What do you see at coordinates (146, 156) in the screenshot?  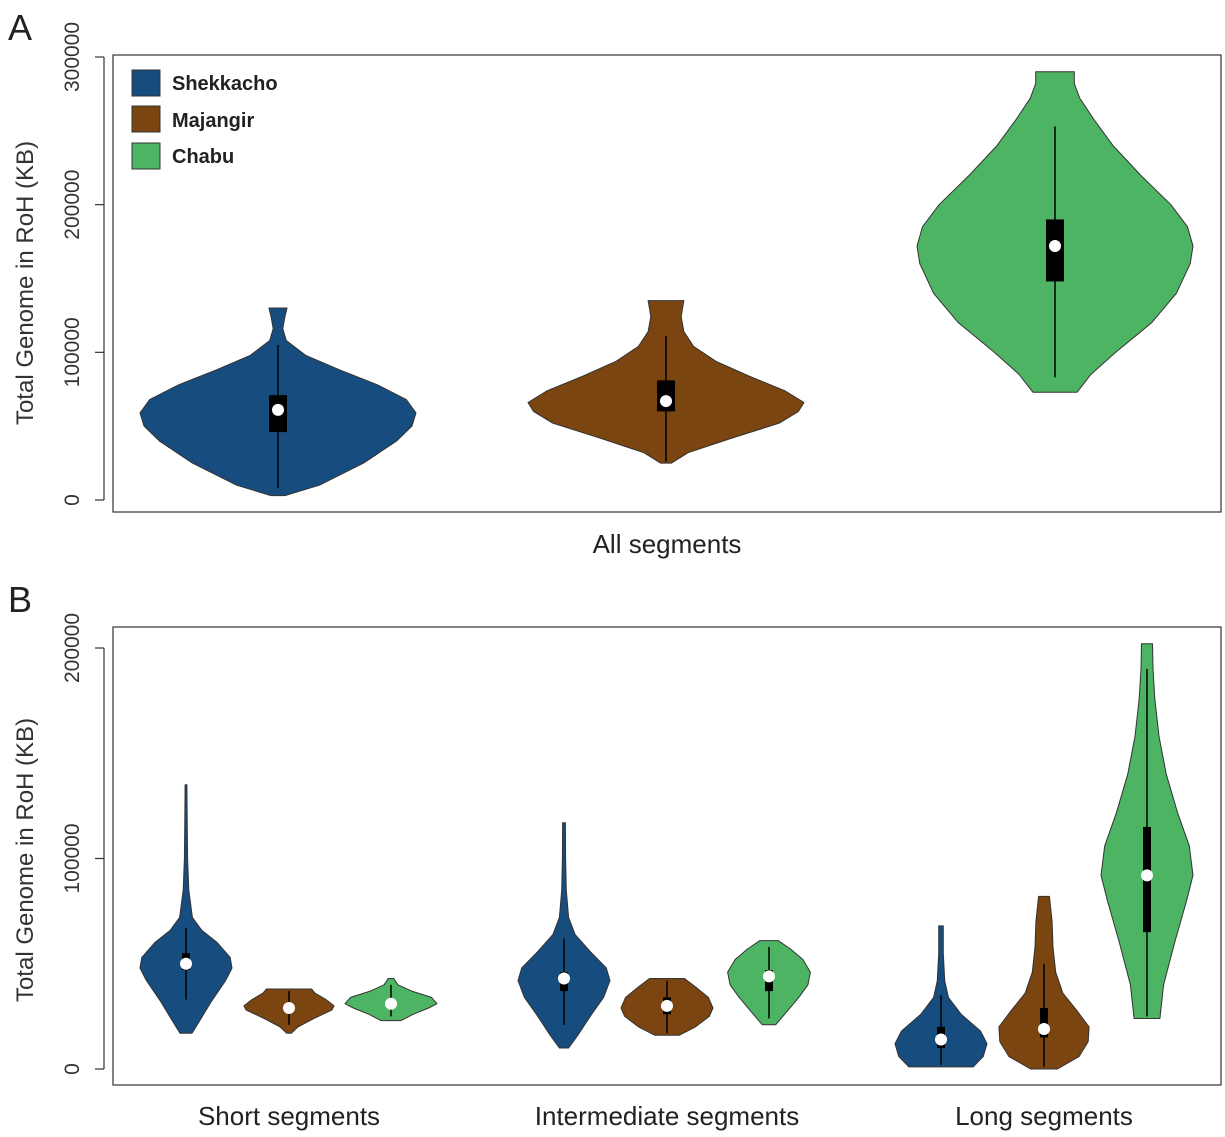 I see `legend-swatch-chabu` at bounding box center [146, 156].